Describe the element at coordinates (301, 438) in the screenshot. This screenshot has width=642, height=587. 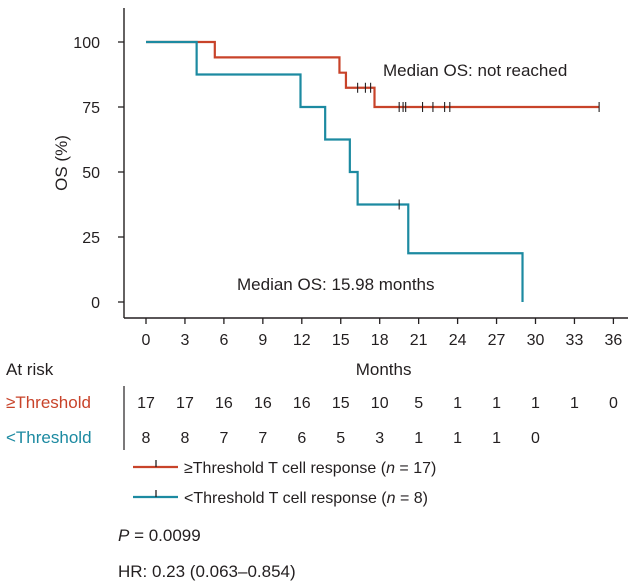
I see `risk-count: 6` at that location.